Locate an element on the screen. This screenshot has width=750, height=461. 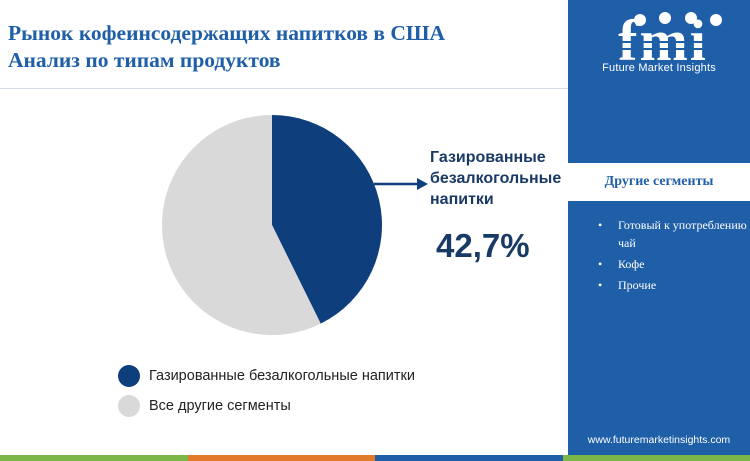
list-item-label: Кофе is located at coordinates (631, 264).